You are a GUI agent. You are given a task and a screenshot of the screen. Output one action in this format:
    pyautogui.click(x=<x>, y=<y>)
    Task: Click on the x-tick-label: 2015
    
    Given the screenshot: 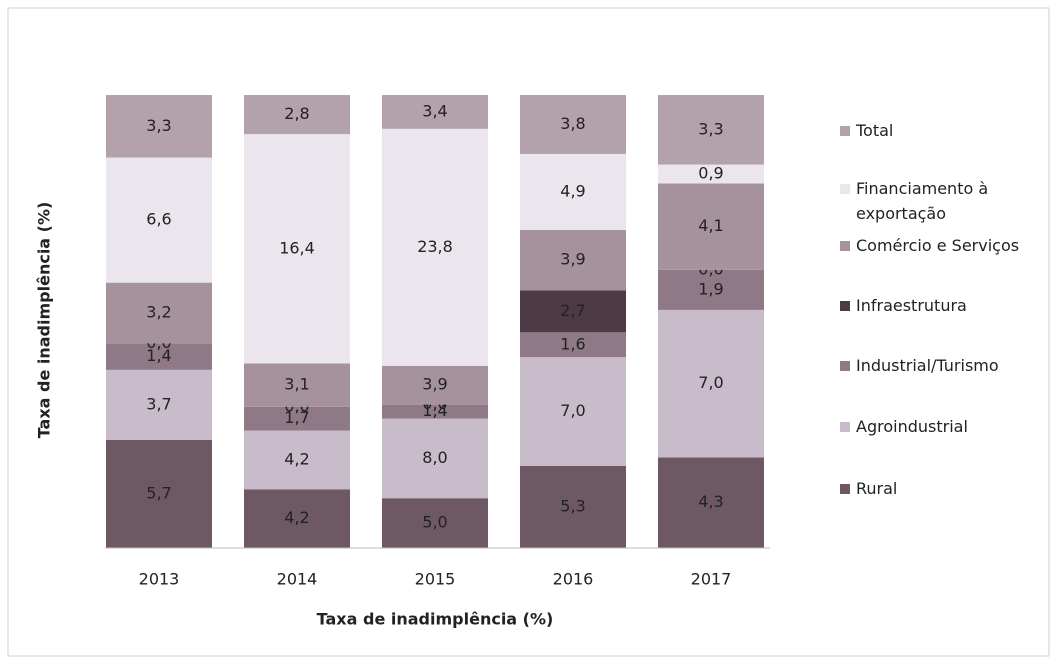 What is the action you would take?
    pyautogui.click(x=435, y=579)
    